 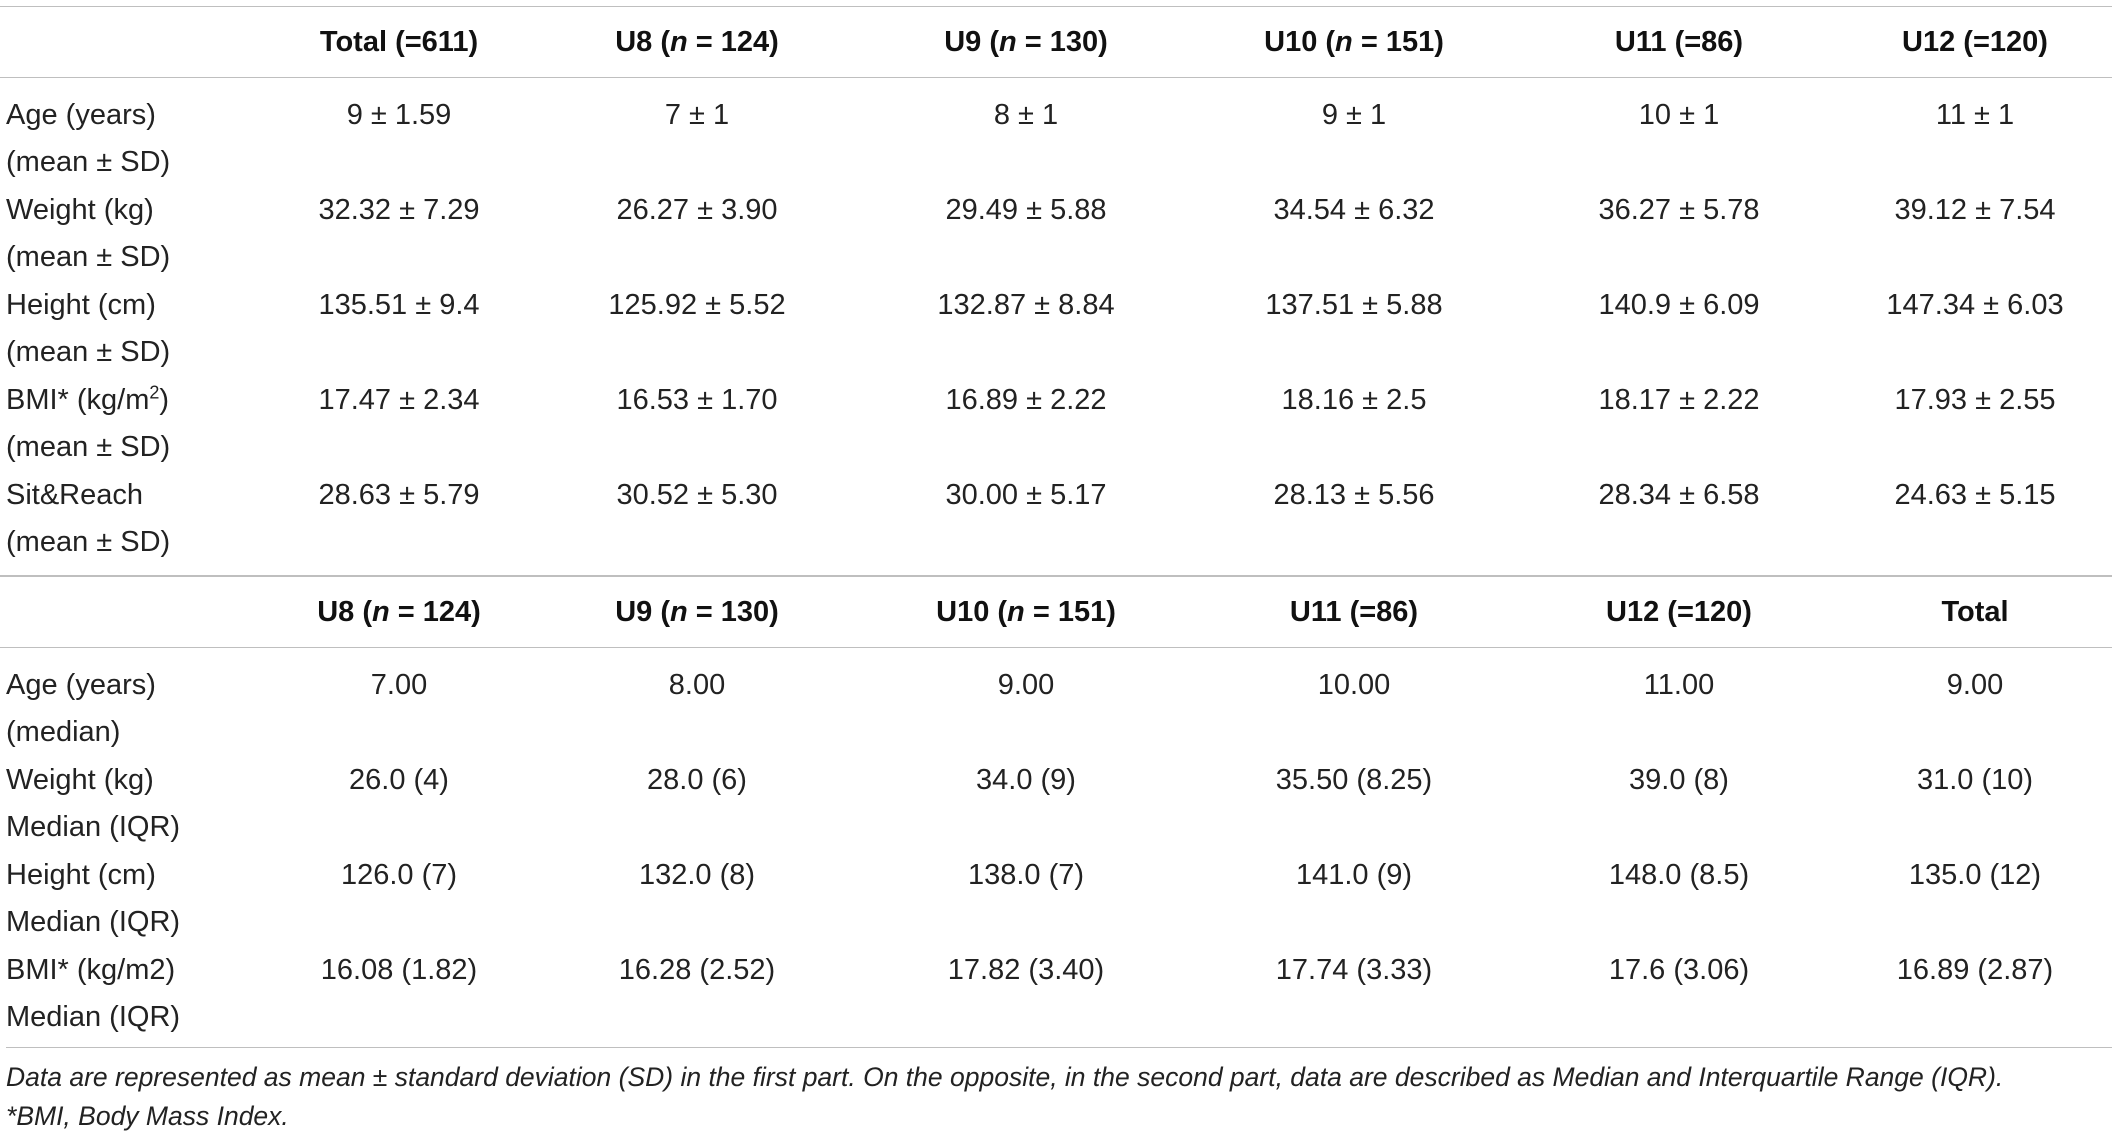 I want to click on row-label-line-1: Height (cm), so click(x=137, y=305).